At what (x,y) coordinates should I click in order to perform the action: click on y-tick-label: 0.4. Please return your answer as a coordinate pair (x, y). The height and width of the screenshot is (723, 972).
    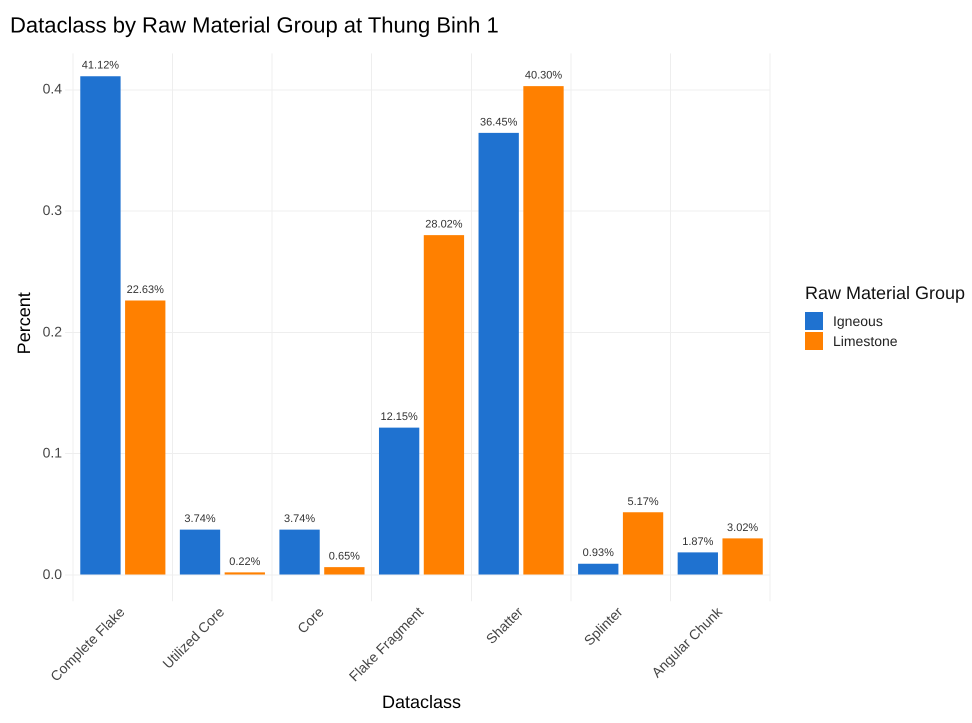
    Looking at the image, I should click on (52, 88).